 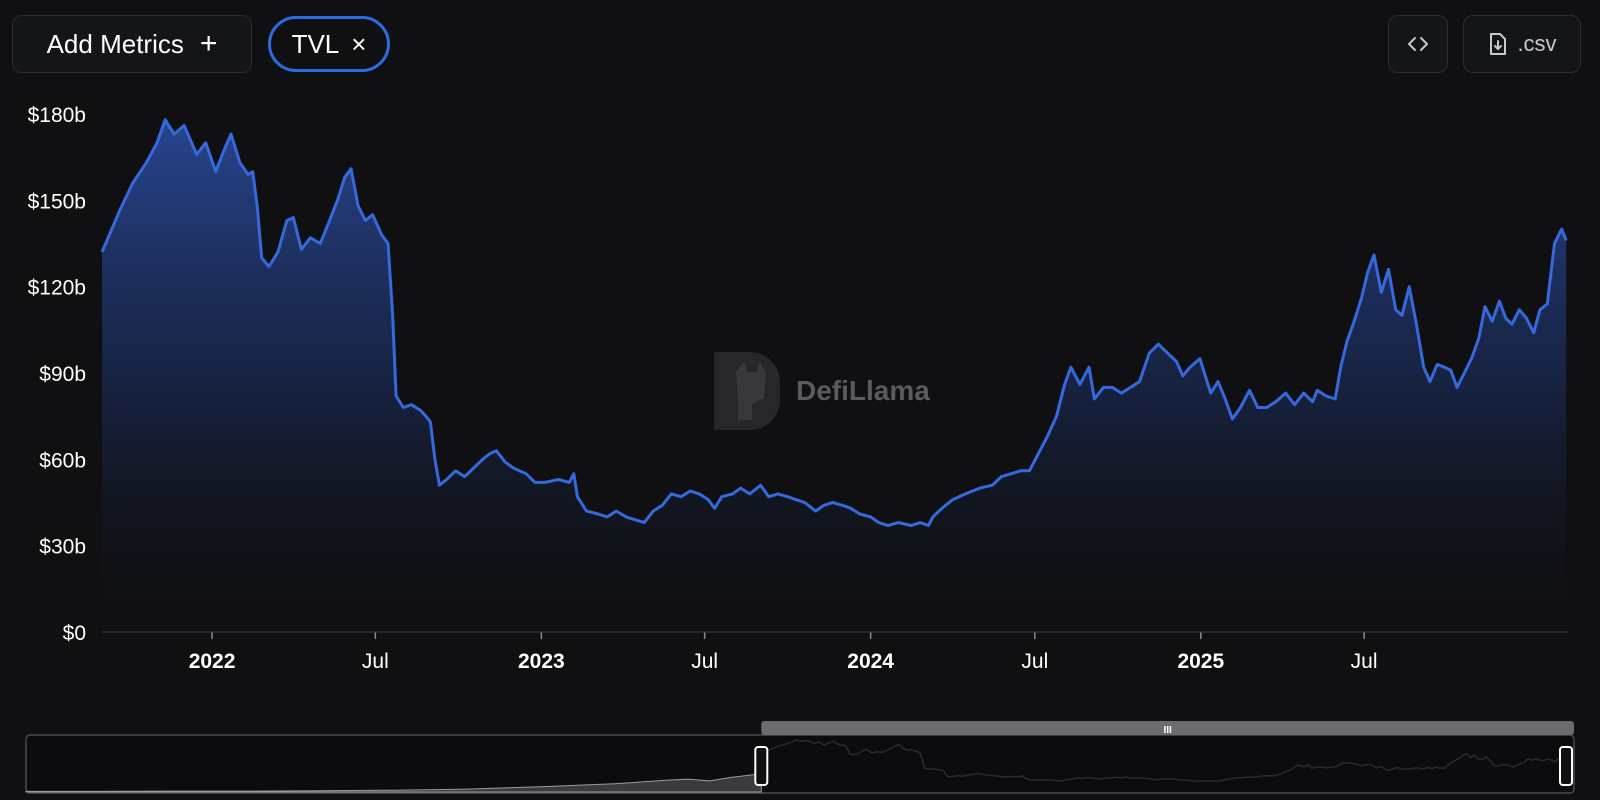 What do you see at coordinates (747, 391) in the screenshot?
I see `defillama-watermark-logo` at bounding box center [747, 391].